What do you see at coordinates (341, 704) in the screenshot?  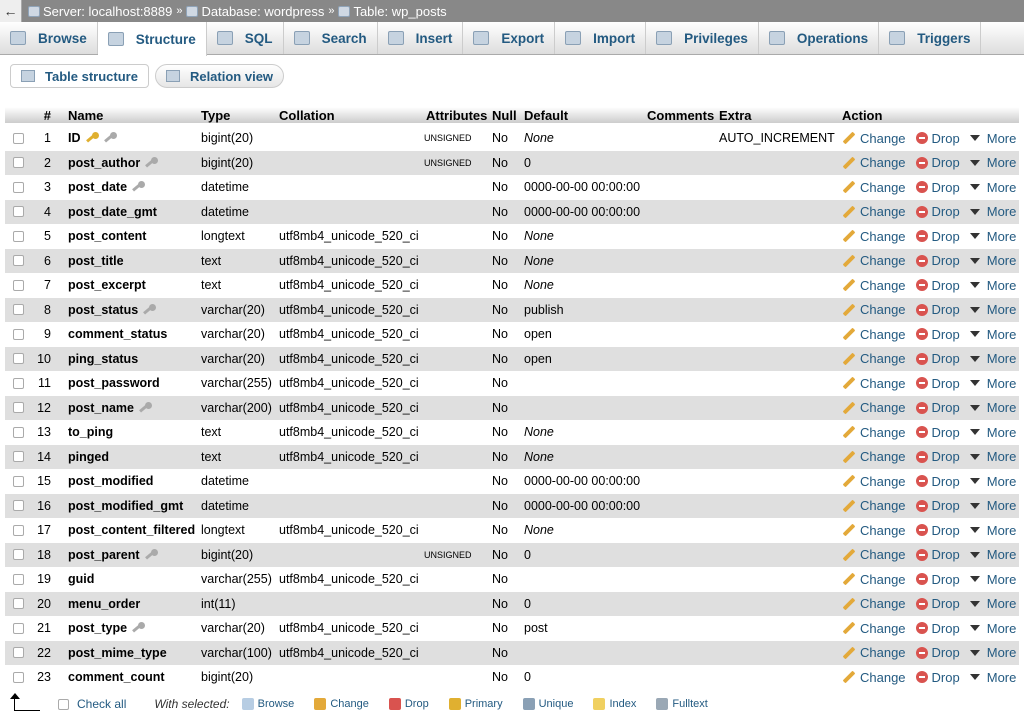 I see `bulk-change-button: Change` at bounding box center [341, 704].